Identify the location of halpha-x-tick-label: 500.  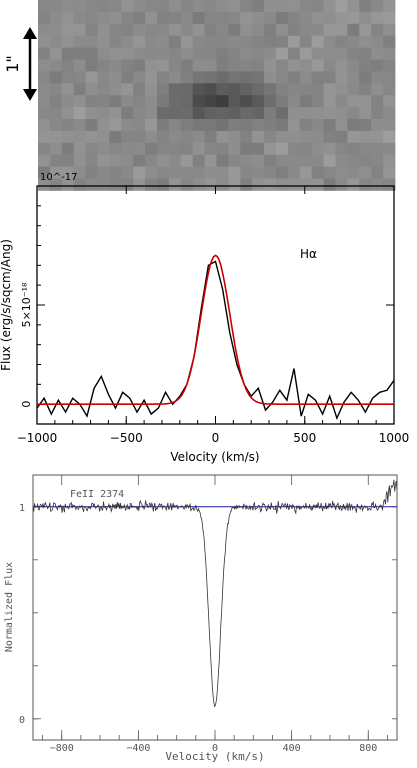
(304, 438).